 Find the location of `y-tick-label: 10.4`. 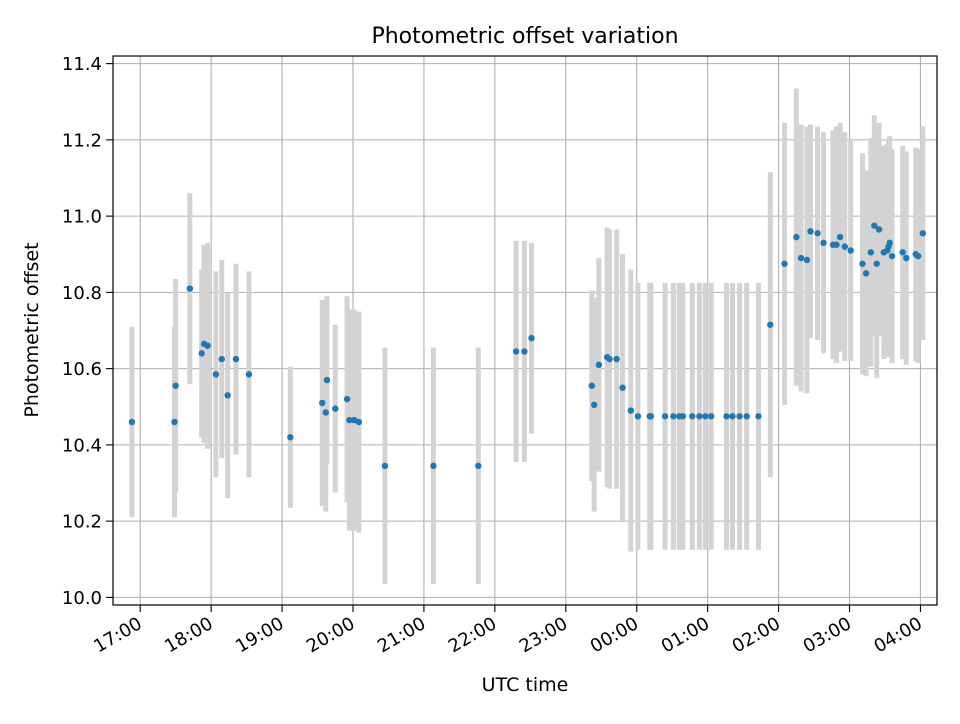

y-tick-label: 10.4 is located at coordinates (82, 445).